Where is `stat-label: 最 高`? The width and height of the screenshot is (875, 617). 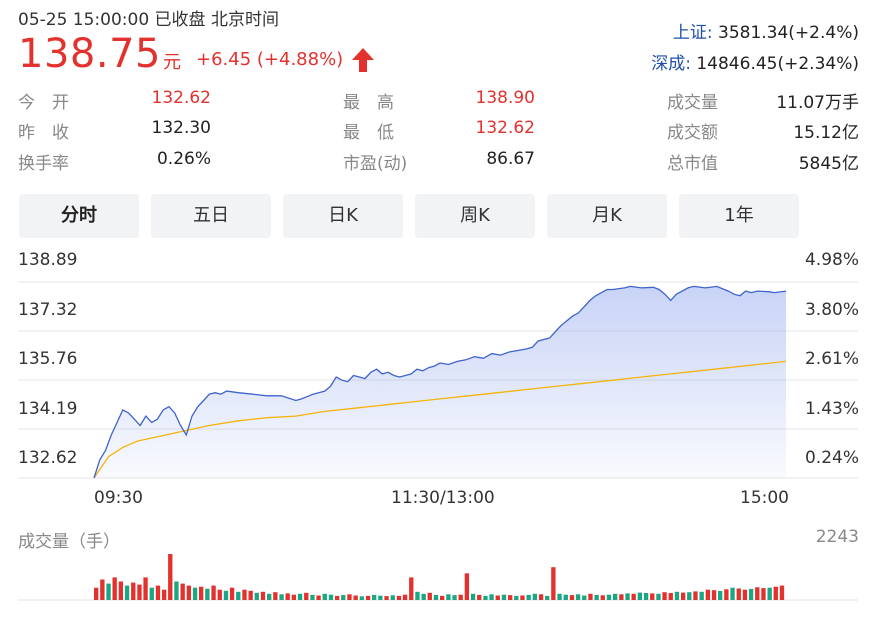
stat-label: 最 高 is located at coordinates (368, 103).